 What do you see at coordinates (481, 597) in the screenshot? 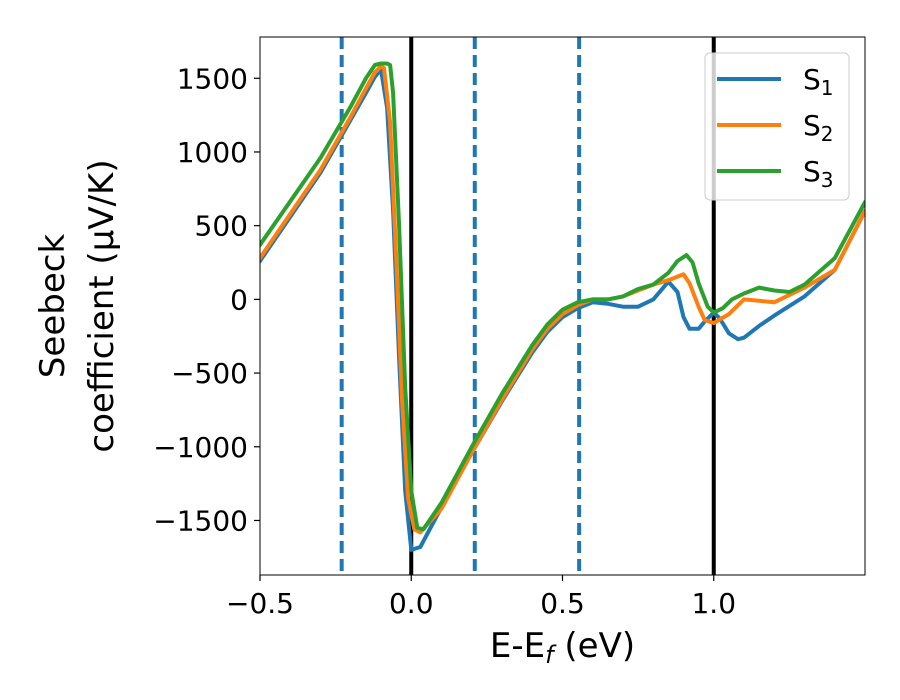
I see `x-axis: −0.5 0.0 0.5 1.0` at bounding box center [481, 597].